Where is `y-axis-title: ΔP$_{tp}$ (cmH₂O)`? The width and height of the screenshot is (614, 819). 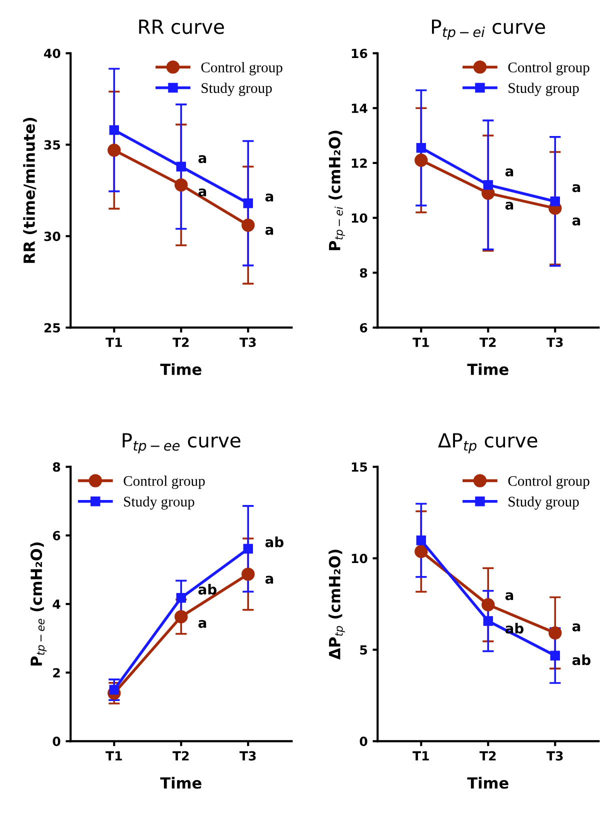 y-axis-title: ΔP$_{tp}$ (cmH₂O) is located at coordinates (336, 605).